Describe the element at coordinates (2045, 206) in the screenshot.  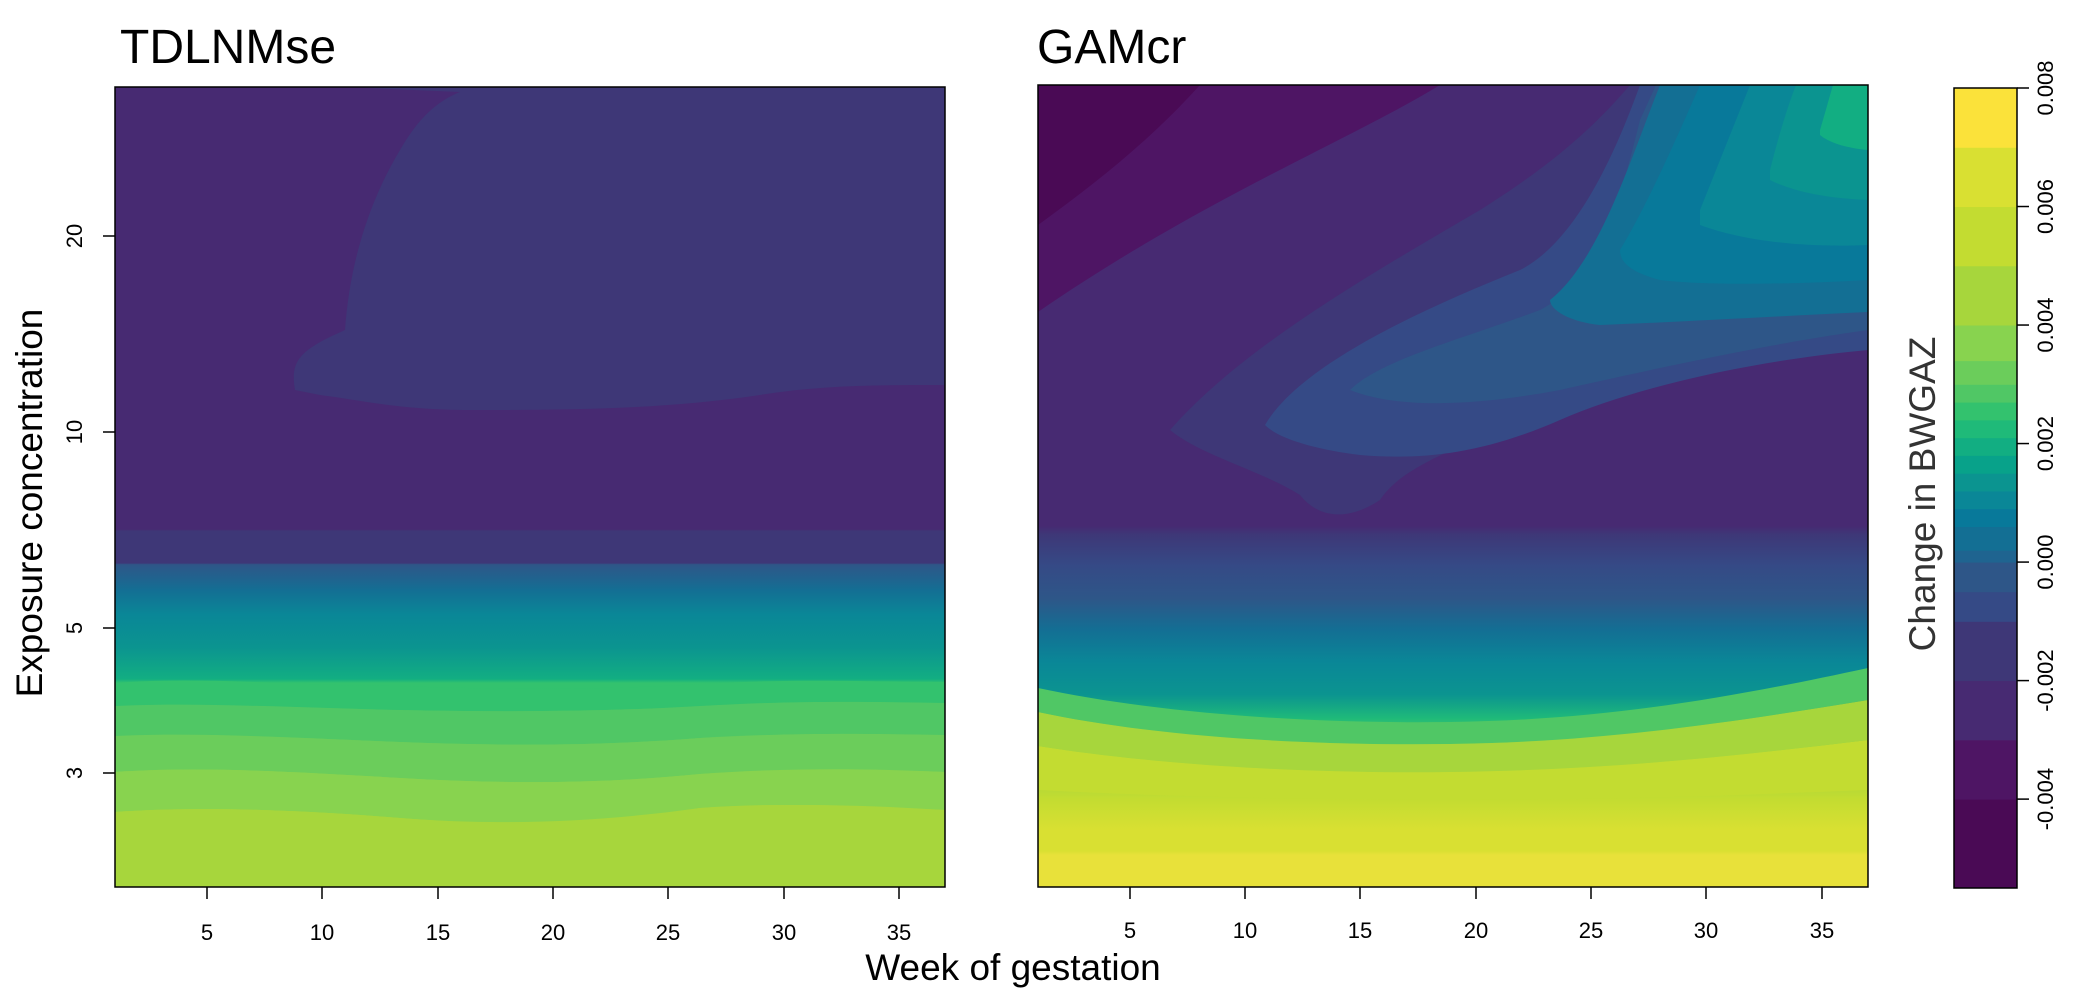
I see `colorbar-tick-label: 0.006` at that location.